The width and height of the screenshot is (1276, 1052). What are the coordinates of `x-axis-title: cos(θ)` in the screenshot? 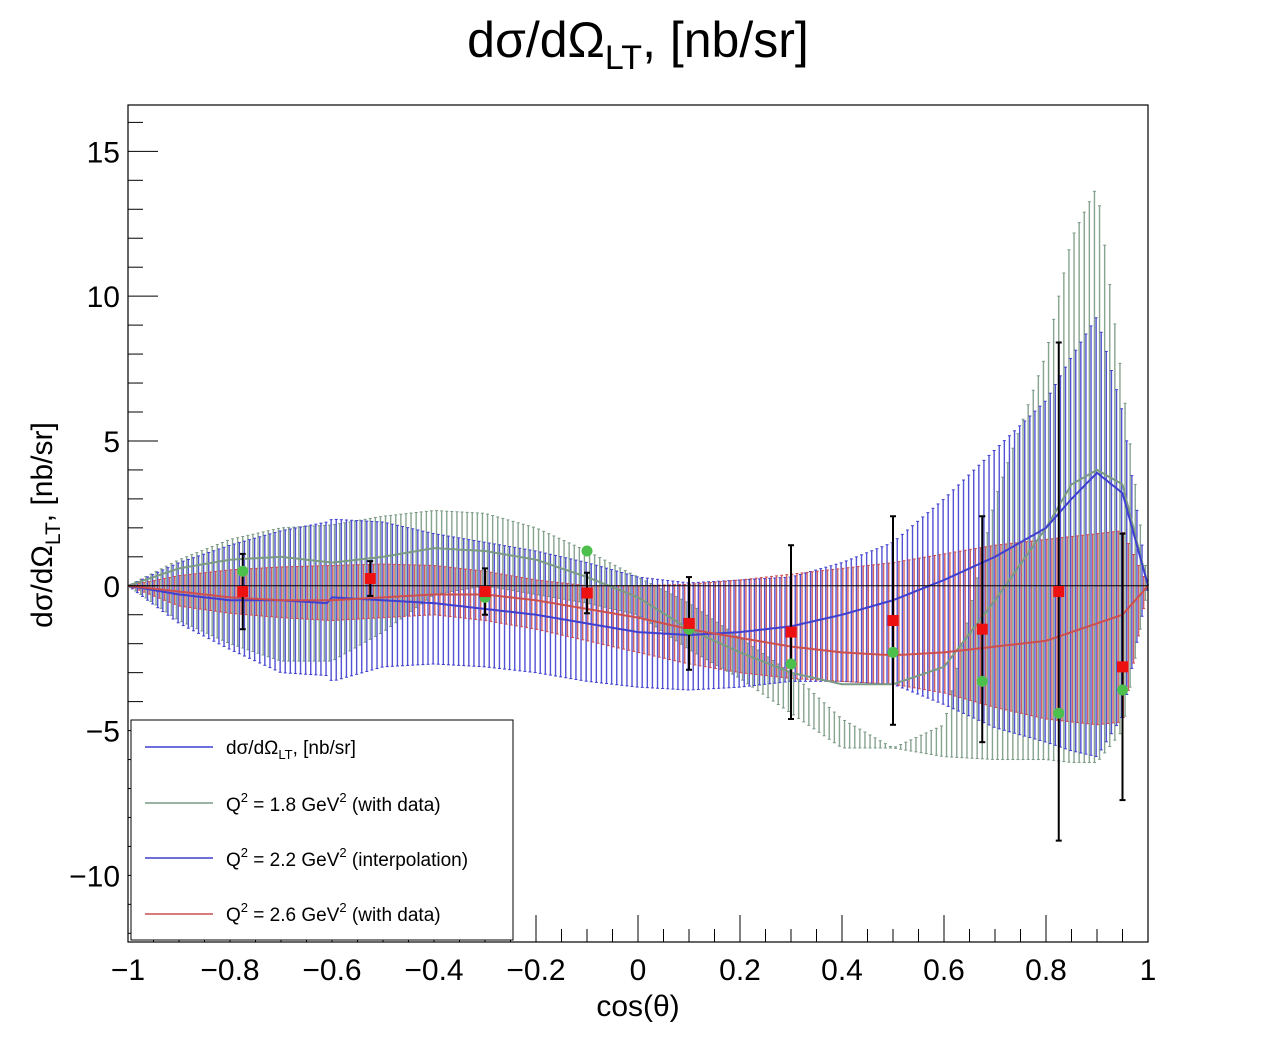 It's located at (637, 1006).